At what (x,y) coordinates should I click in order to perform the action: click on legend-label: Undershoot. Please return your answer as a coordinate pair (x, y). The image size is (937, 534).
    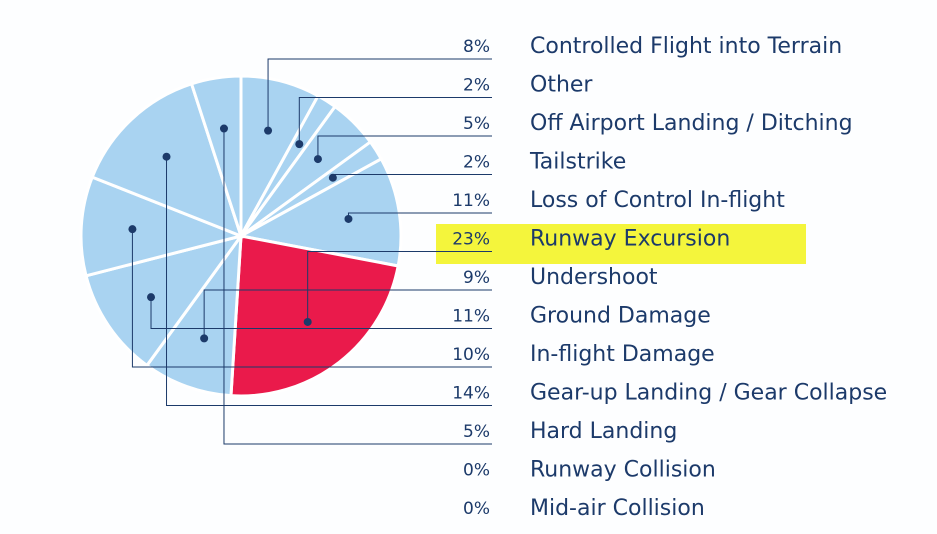
    Looking at the image, I should click on (594, 277).